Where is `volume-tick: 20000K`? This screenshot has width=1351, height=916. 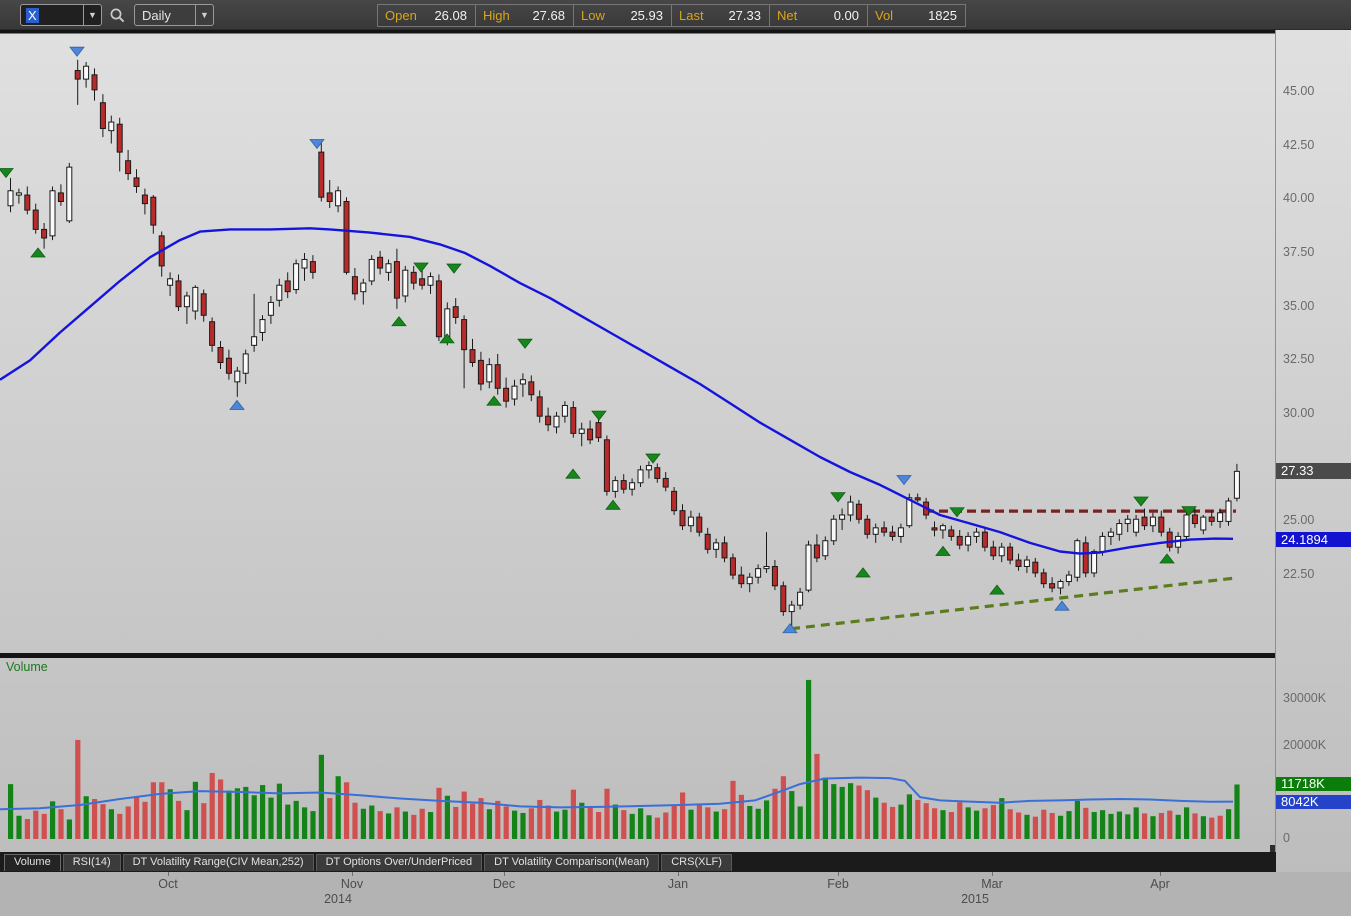 volume-tick: 20000K is located at coordinates (1305, 744).